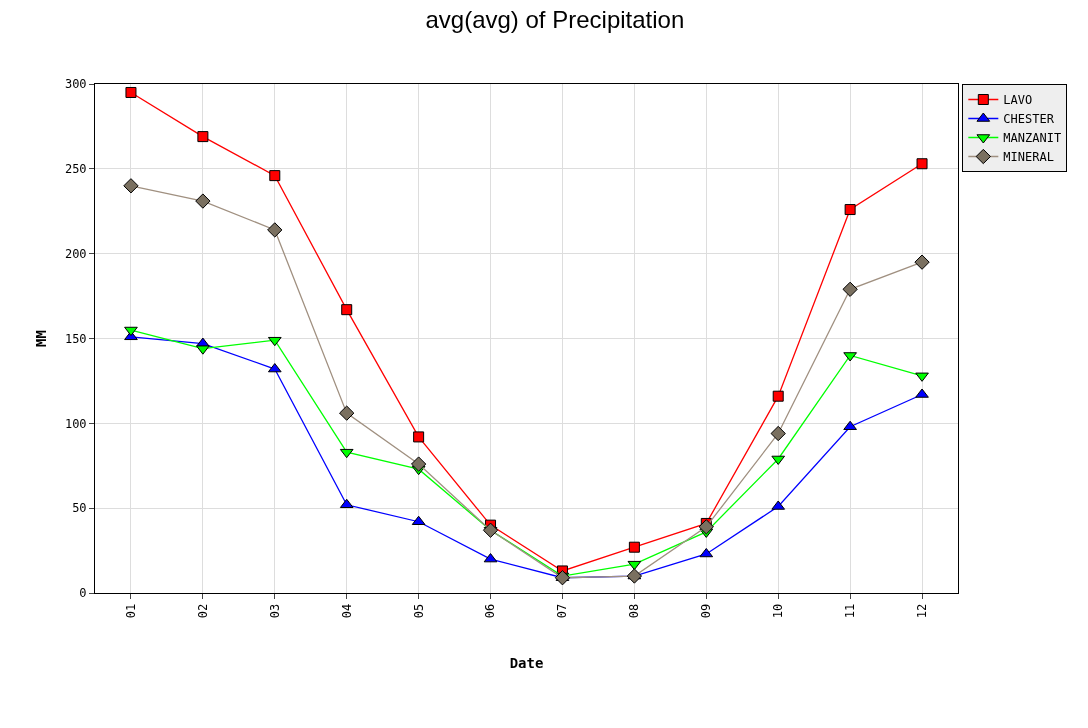 The height and width of the screenshot is (728, 1088). What do you see at coordinates (562, 611) in the screenshot?
I see `x-tick-label: 07` at bounding box center [562, 611].